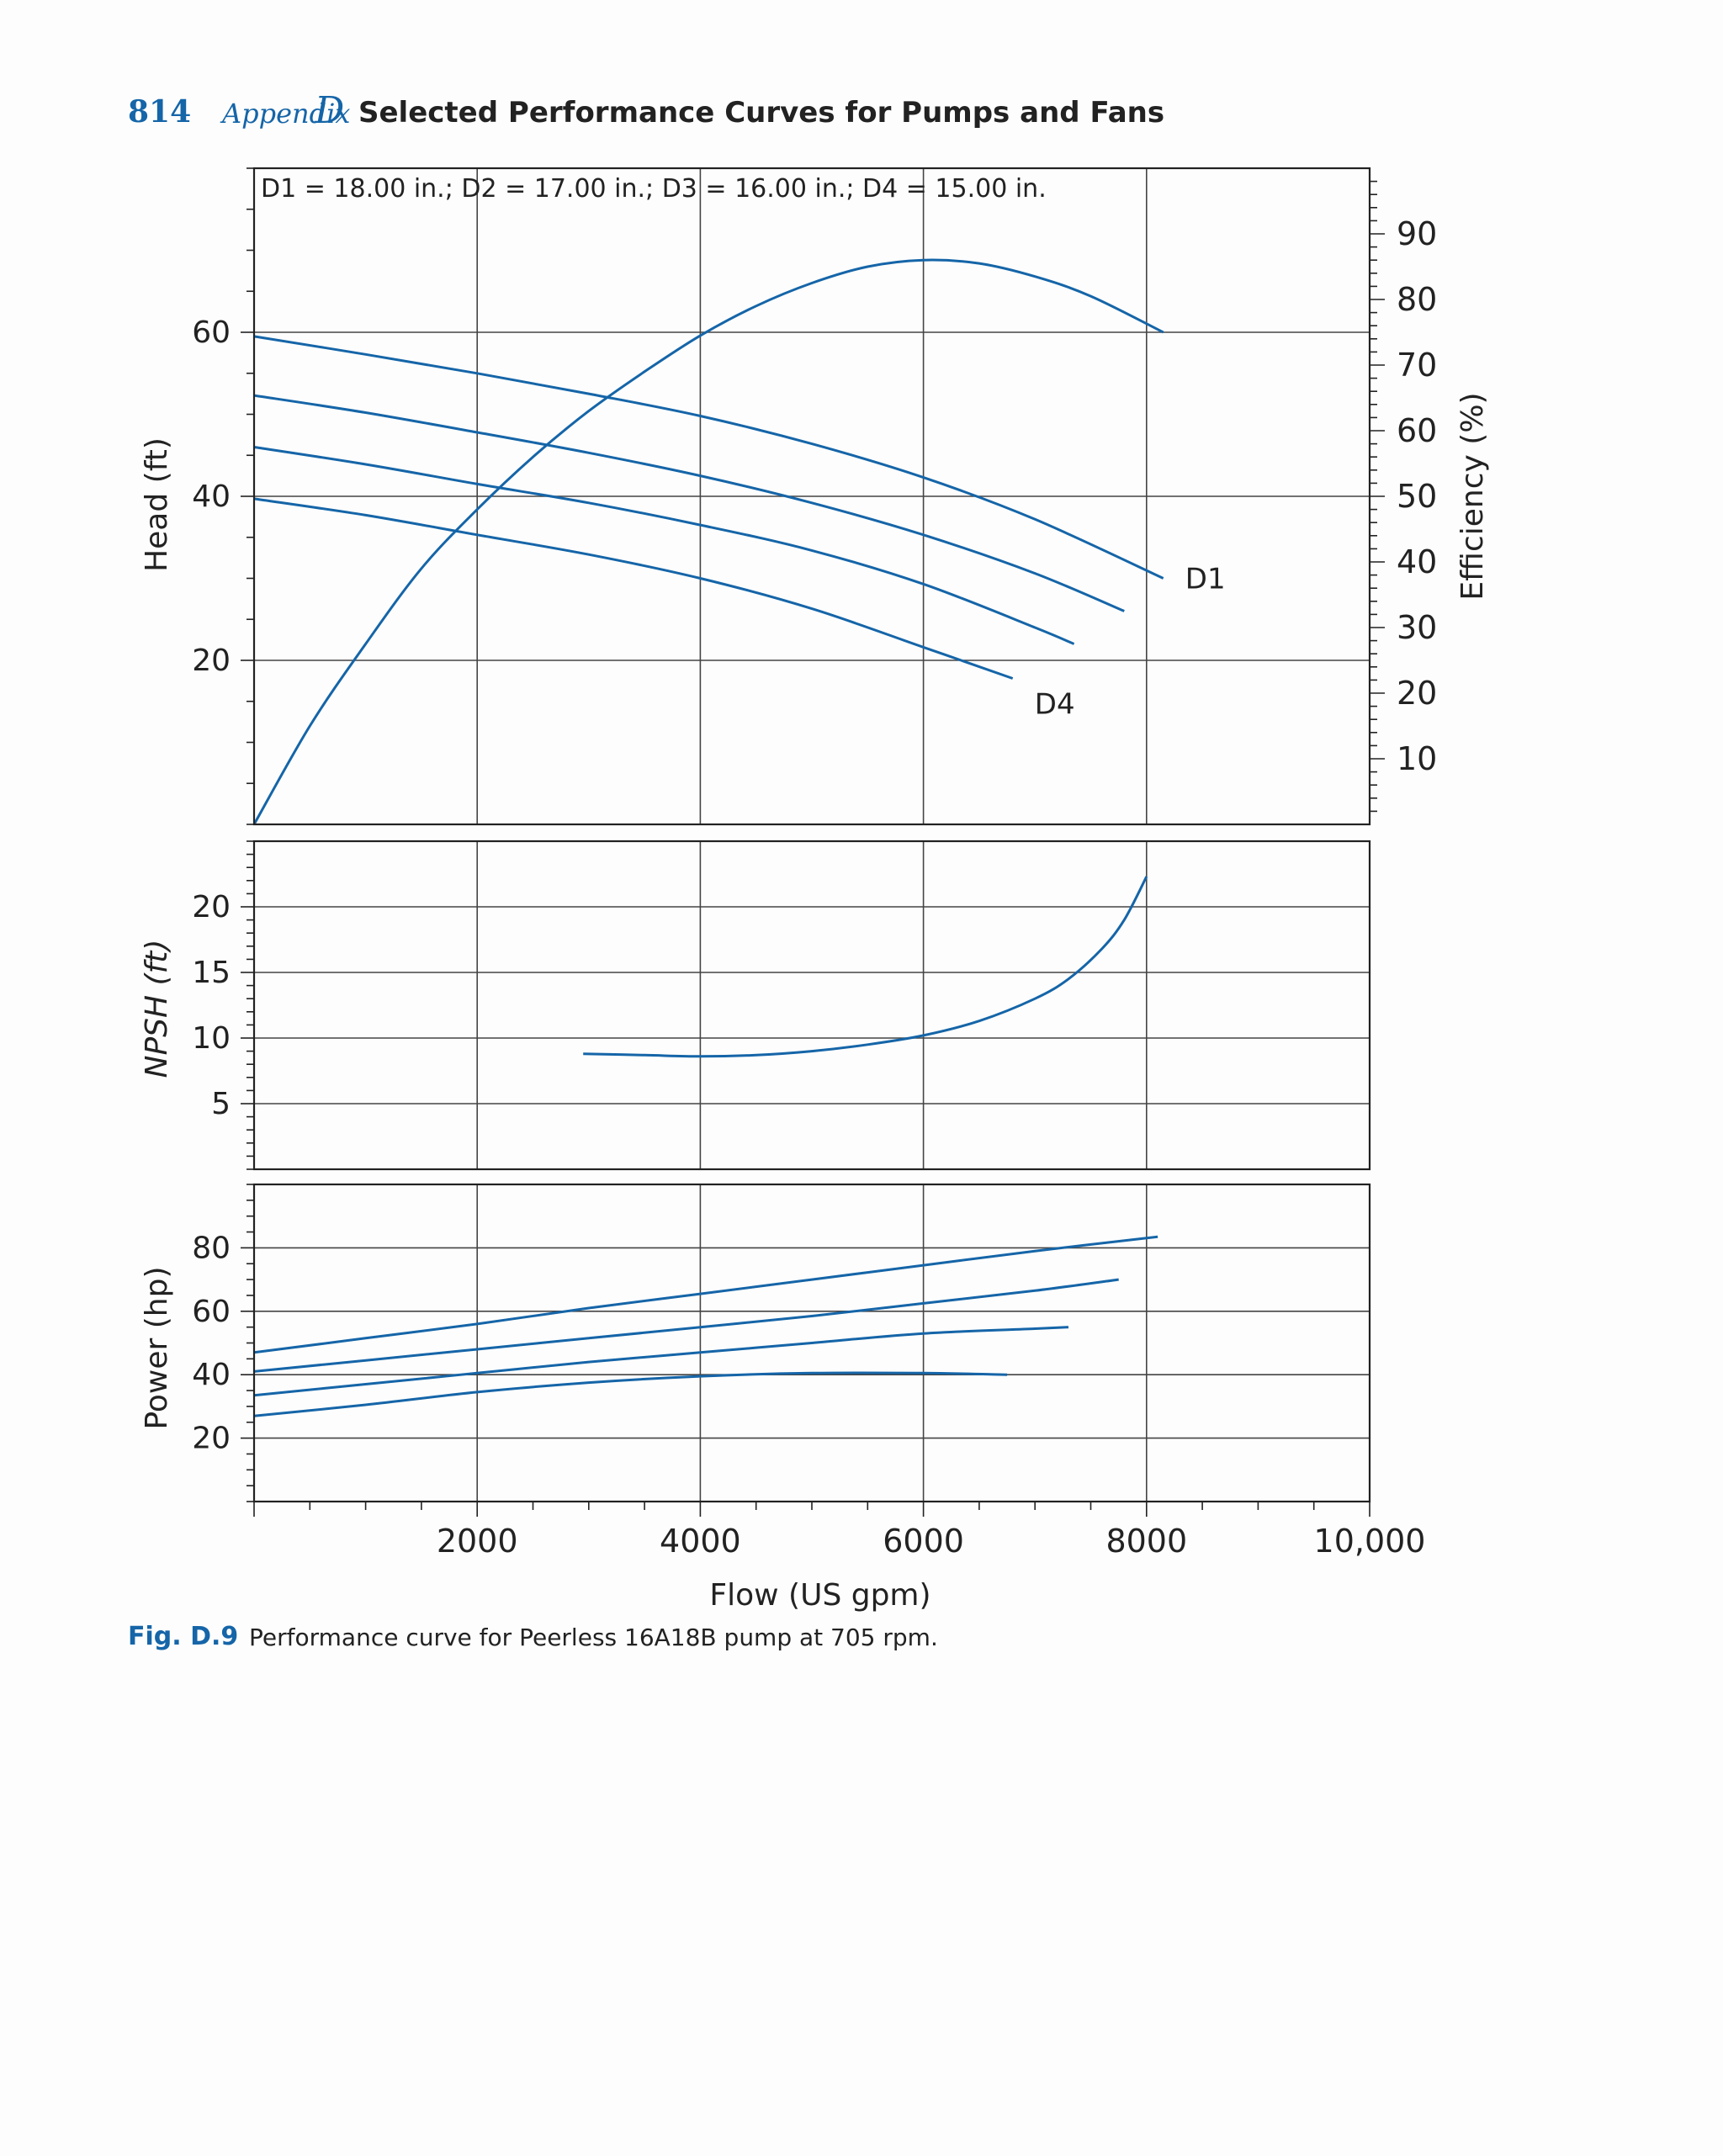 This screenshot has width=1723, height=2156. What do you see at coordinates (661, 1361) in the screenshot?
I see `power-curve-d3` at bounding box center [661, 1361].